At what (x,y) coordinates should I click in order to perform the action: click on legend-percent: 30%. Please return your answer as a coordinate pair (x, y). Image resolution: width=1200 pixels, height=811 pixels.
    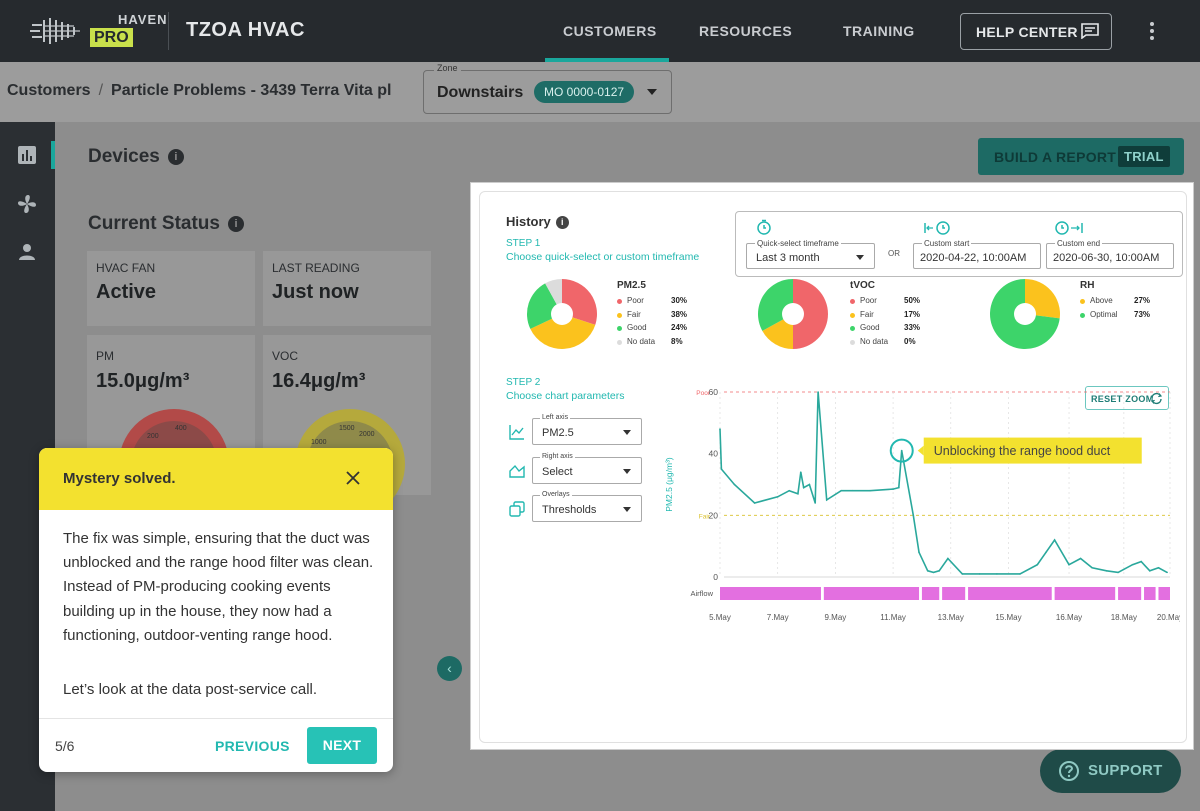
    Looking at the image, I should click on (679, 300).